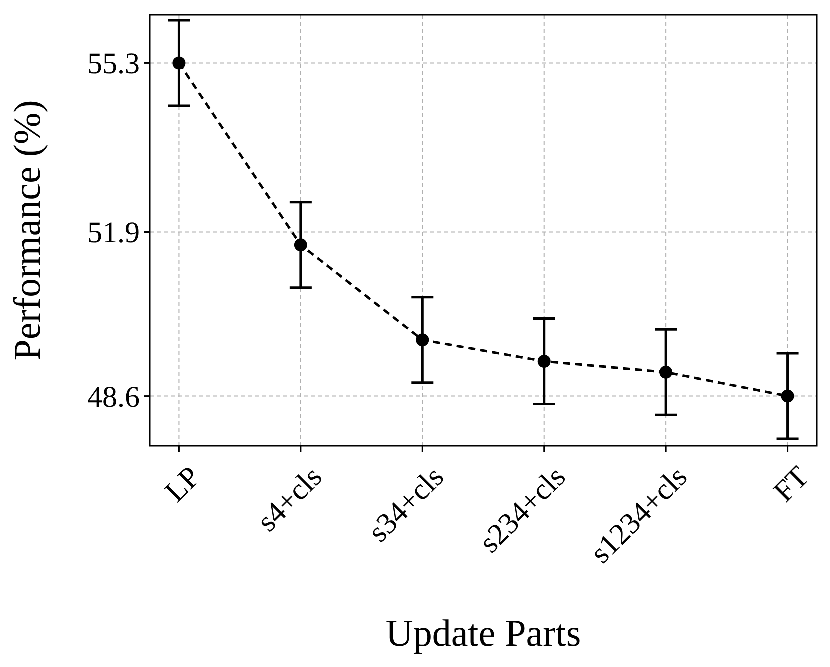  I want to click on y-axis-title: Performance (%), so click(28, 230).